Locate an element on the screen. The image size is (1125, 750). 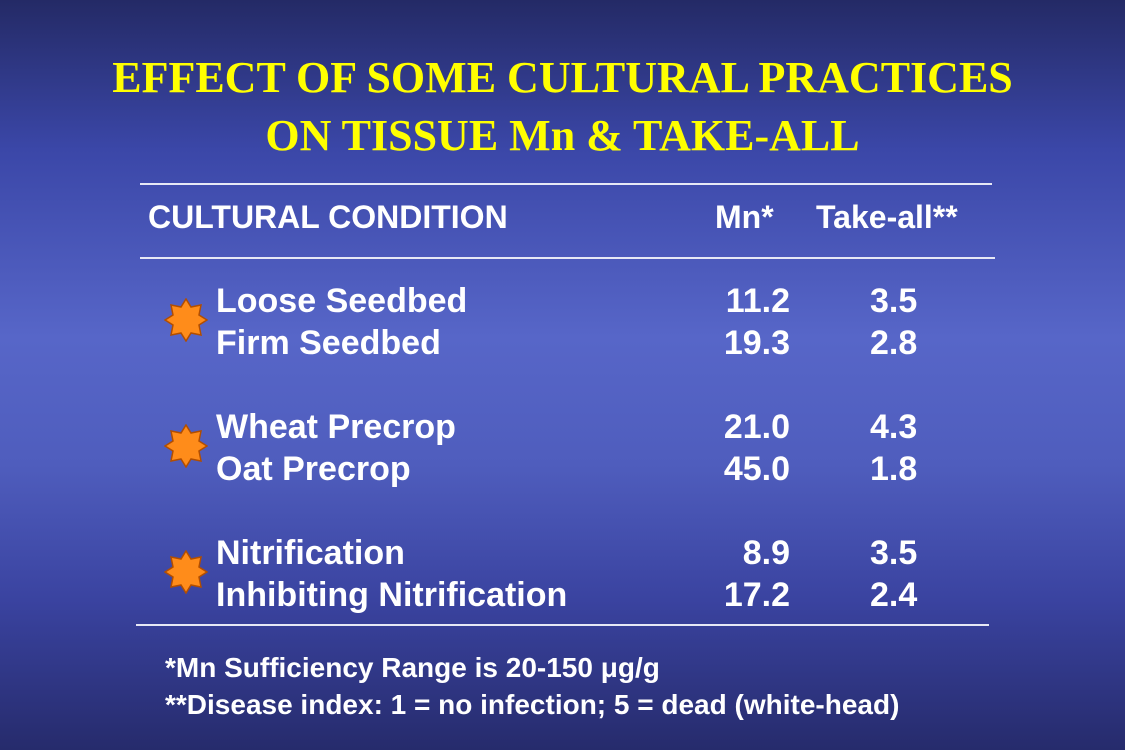
header-mn: Mn* is located at coordinates (744, 217).